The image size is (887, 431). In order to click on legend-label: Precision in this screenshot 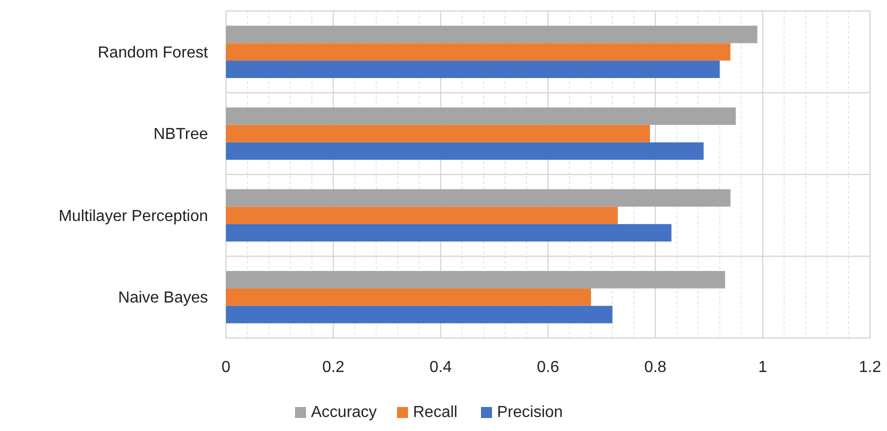, I will do `click(530, 412)`.